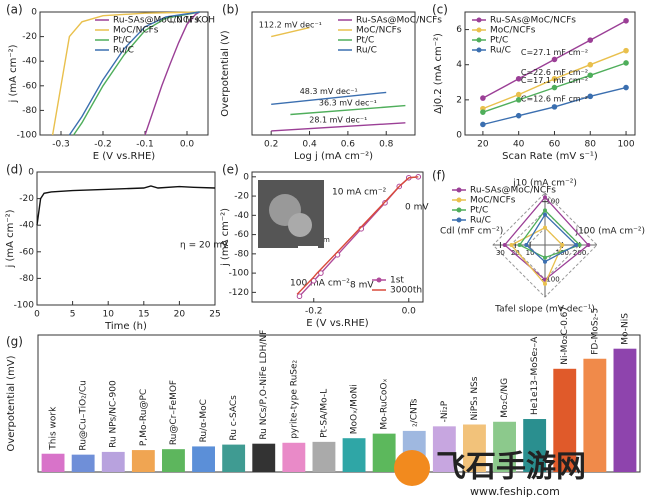 The height and width of the screenshot is (500, 647). I want to click on panel-label: (e), so click(230, 170).